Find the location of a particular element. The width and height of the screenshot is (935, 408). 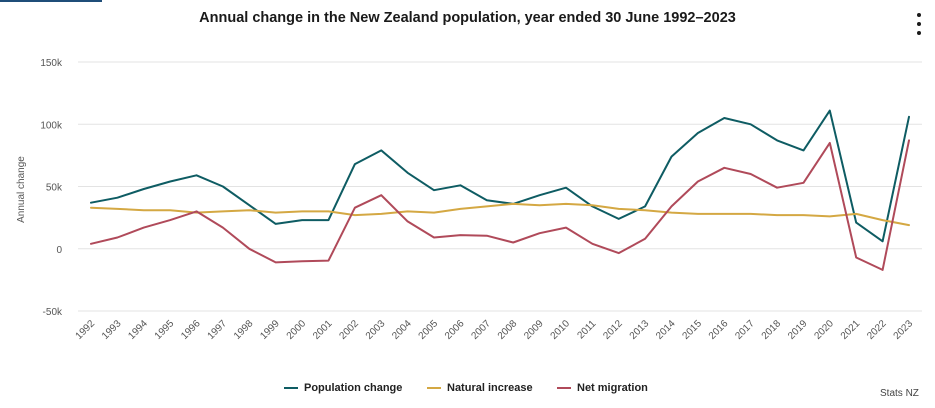

x-tick-label: 2018 is located at coordinates (772, 330).